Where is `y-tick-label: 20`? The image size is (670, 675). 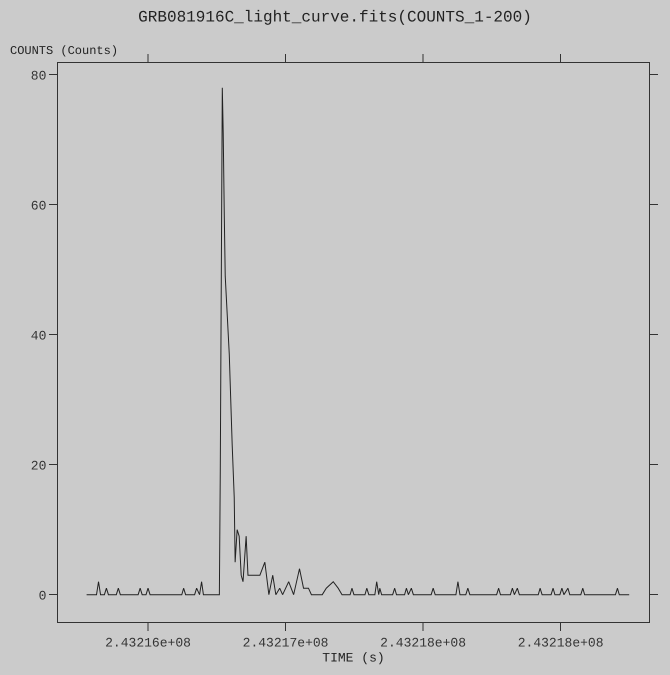 y-tick-label: 20 is located at coordinates (38, 466).